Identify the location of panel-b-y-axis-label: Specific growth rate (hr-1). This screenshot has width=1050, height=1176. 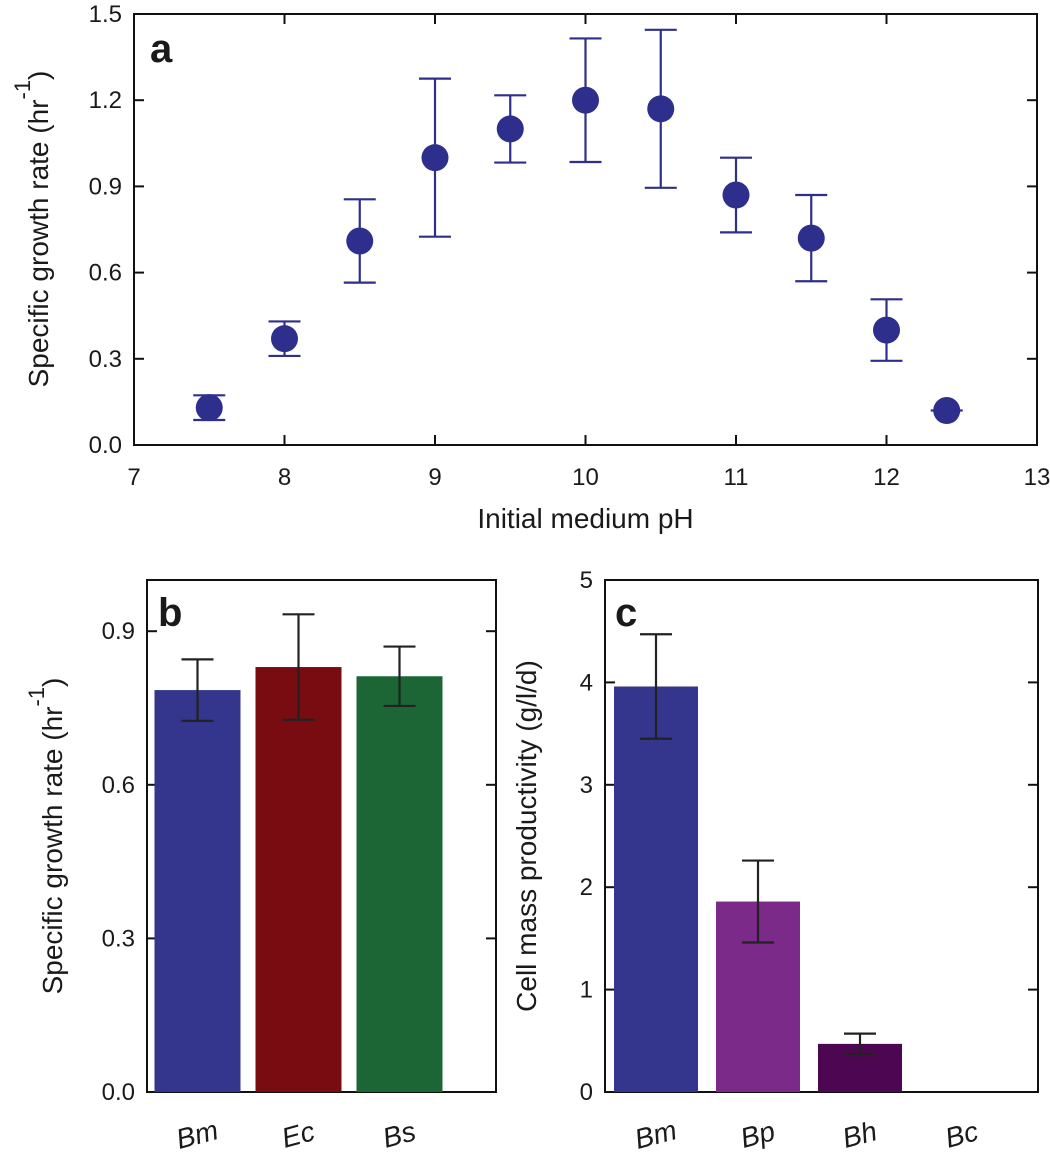
(46, 836).